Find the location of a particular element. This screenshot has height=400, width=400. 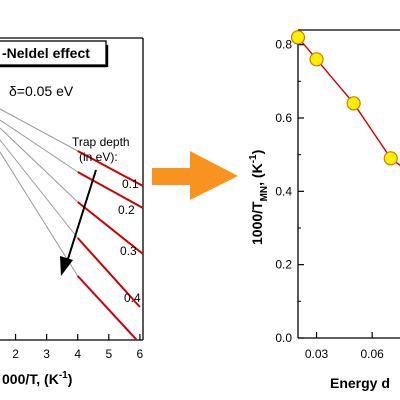

left-x-tick-label: 6 is located at coordinates (140, 354).